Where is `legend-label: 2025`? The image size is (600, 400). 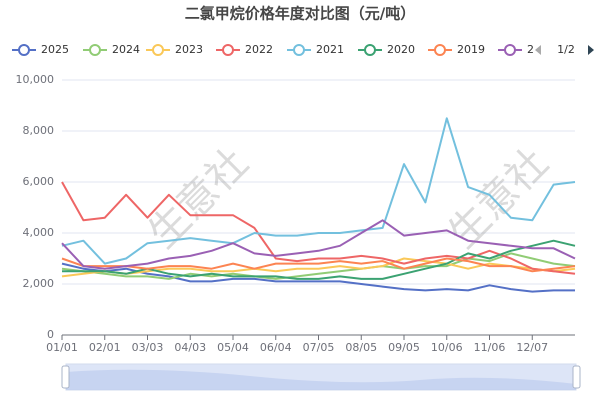 legend-label: 2025 is located at coordinates (55, 49).